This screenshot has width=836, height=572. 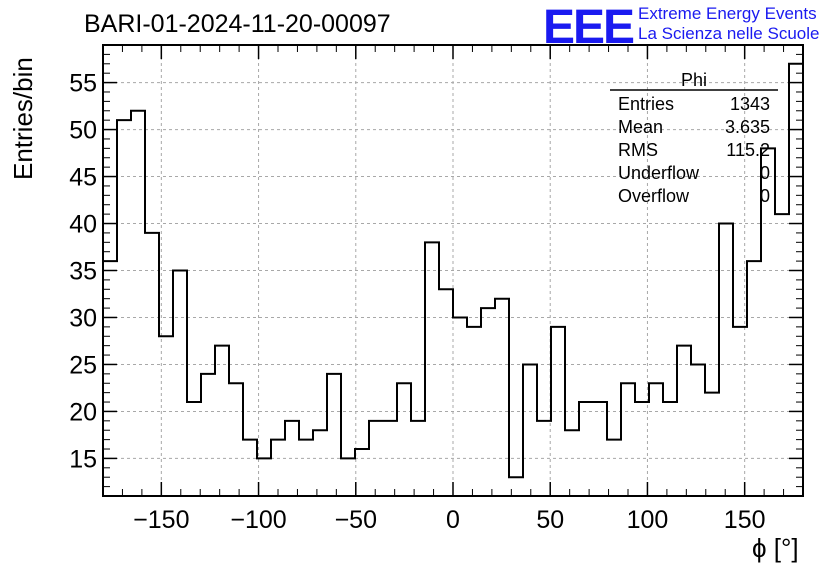 What do you see at coordinates (161, 520) in the screenshot?
I see `x-tick-label: −150` at bounding box center [161, 520].